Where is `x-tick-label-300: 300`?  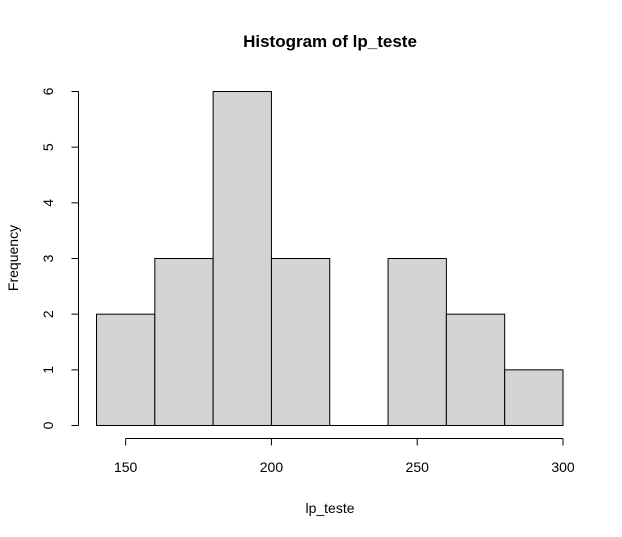
x-tick-label-300: 300 is located at coordinates (563, 467).